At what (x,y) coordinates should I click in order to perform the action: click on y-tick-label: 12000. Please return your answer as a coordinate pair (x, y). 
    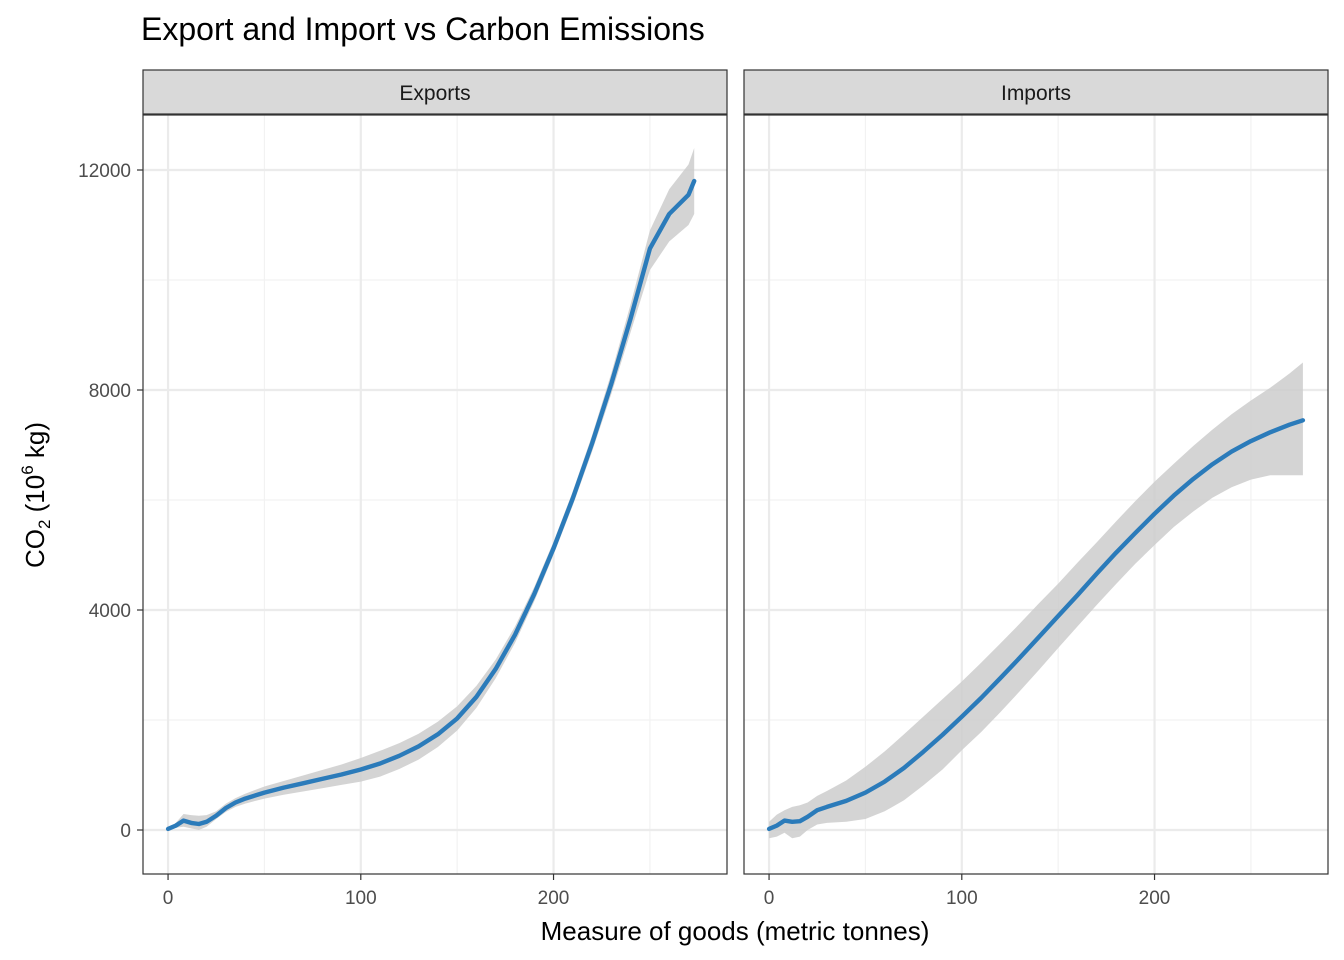
    Looking at the image, I should click on (104, 171).